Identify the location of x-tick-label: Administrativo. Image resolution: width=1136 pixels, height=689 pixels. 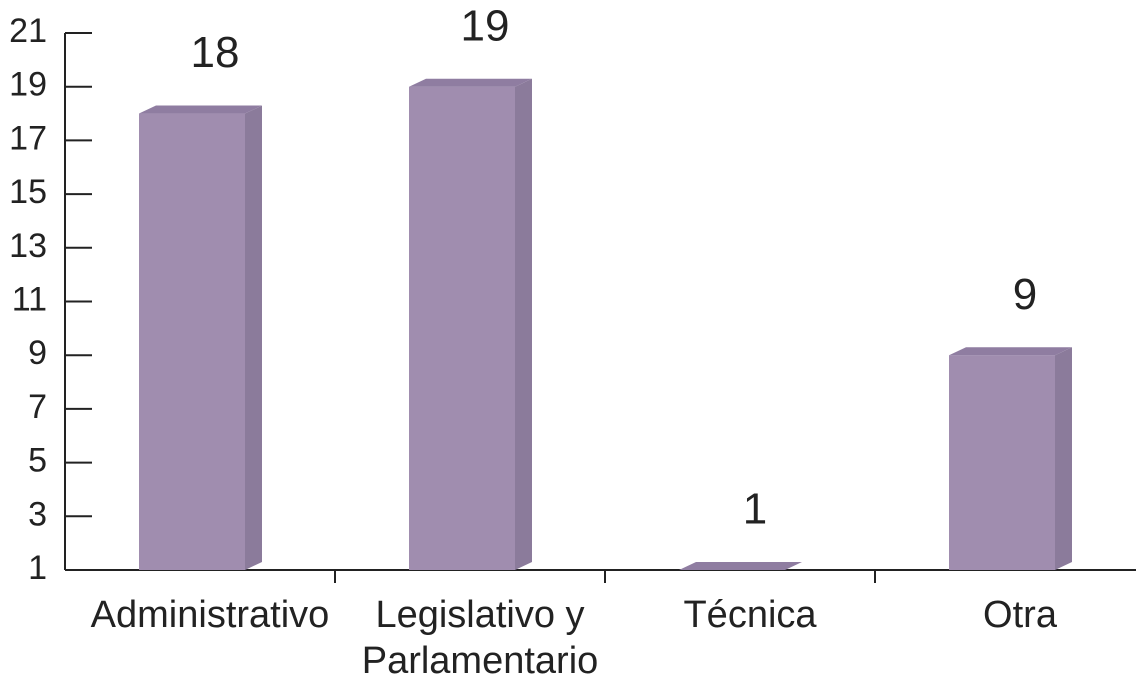
(210, 615).